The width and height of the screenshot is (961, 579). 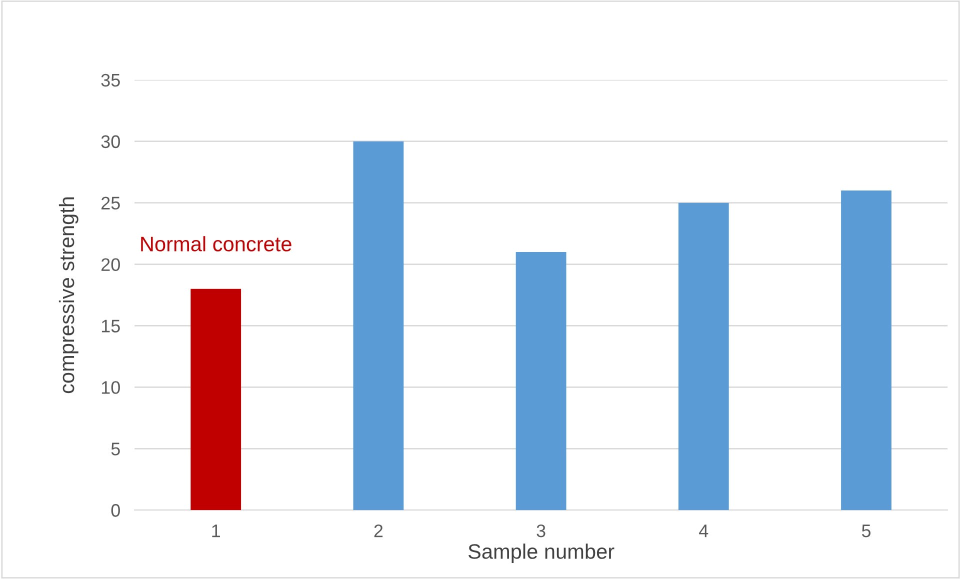 What do you see at coordinates (541, 554) in the screenshot?
I see `x-axis-title: Sample number` at bounding box center [541, 554].